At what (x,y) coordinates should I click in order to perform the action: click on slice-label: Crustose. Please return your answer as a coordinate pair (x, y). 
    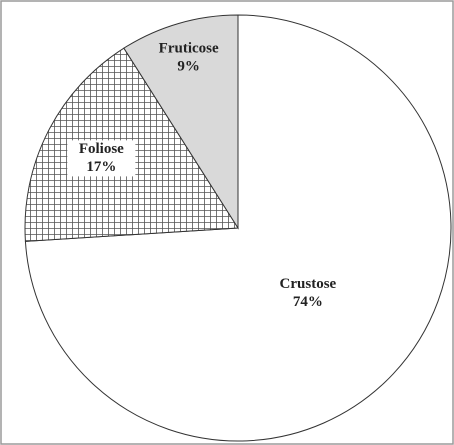
    Looking at the image, I should click on (308, 284).